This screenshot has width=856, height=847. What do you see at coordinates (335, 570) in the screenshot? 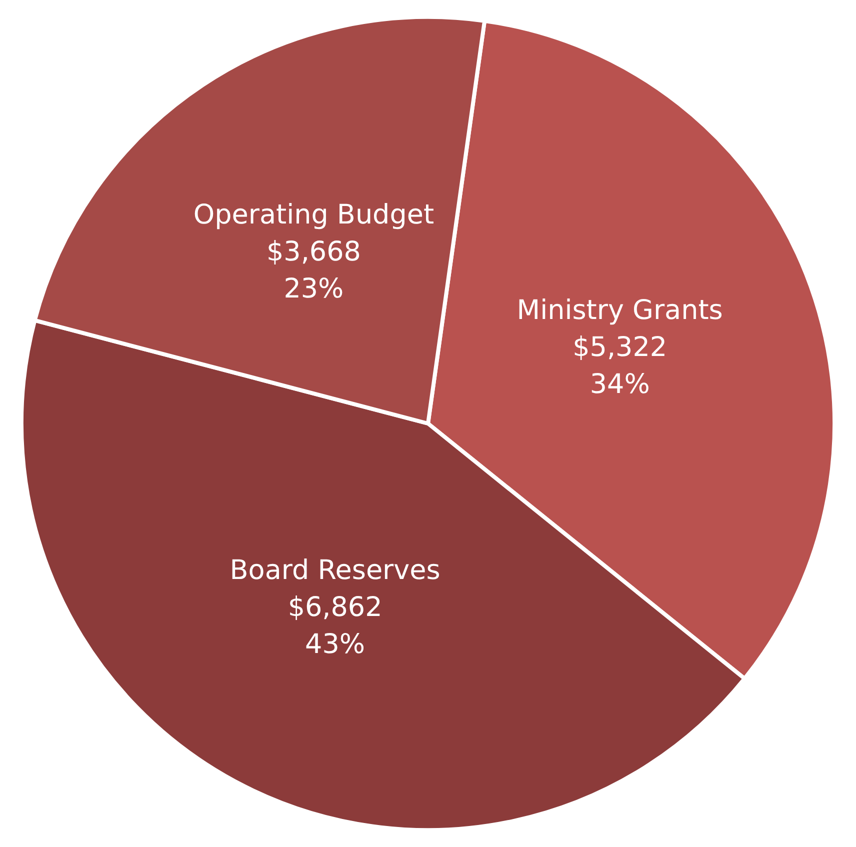
I see `slice-label: Board Reserves` at bounding box center [335, 570].